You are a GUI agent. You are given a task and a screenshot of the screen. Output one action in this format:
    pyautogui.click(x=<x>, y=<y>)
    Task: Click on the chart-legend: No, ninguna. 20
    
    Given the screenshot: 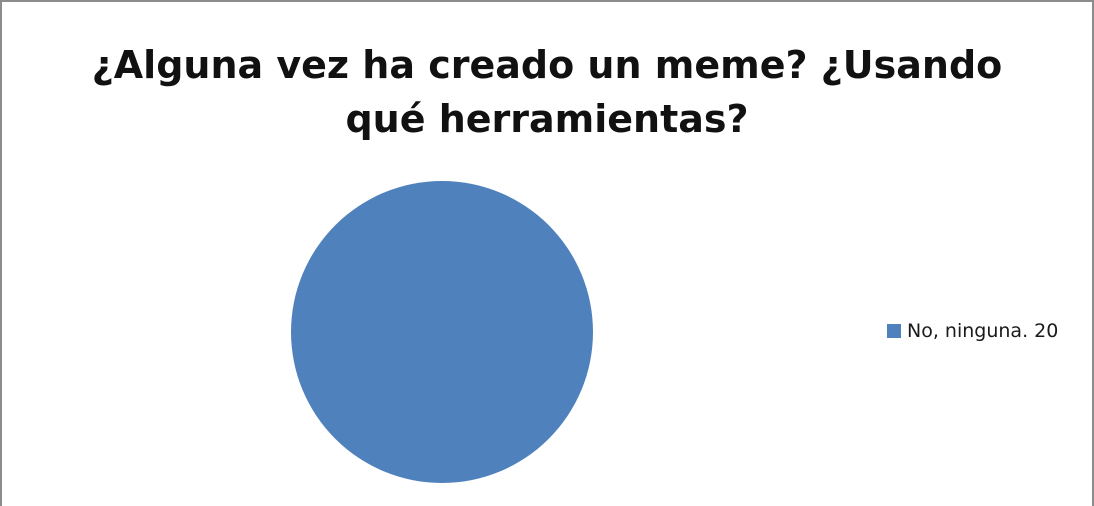 What is the action you would take?
    pyautogui.click(x=972, y=331)
    